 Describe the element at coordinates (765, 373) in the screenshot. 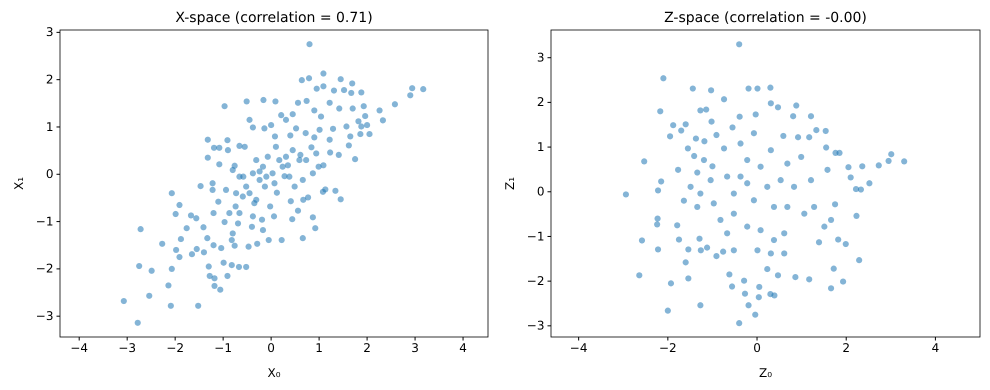

I see `x-axis-title: Z₀` at that location.